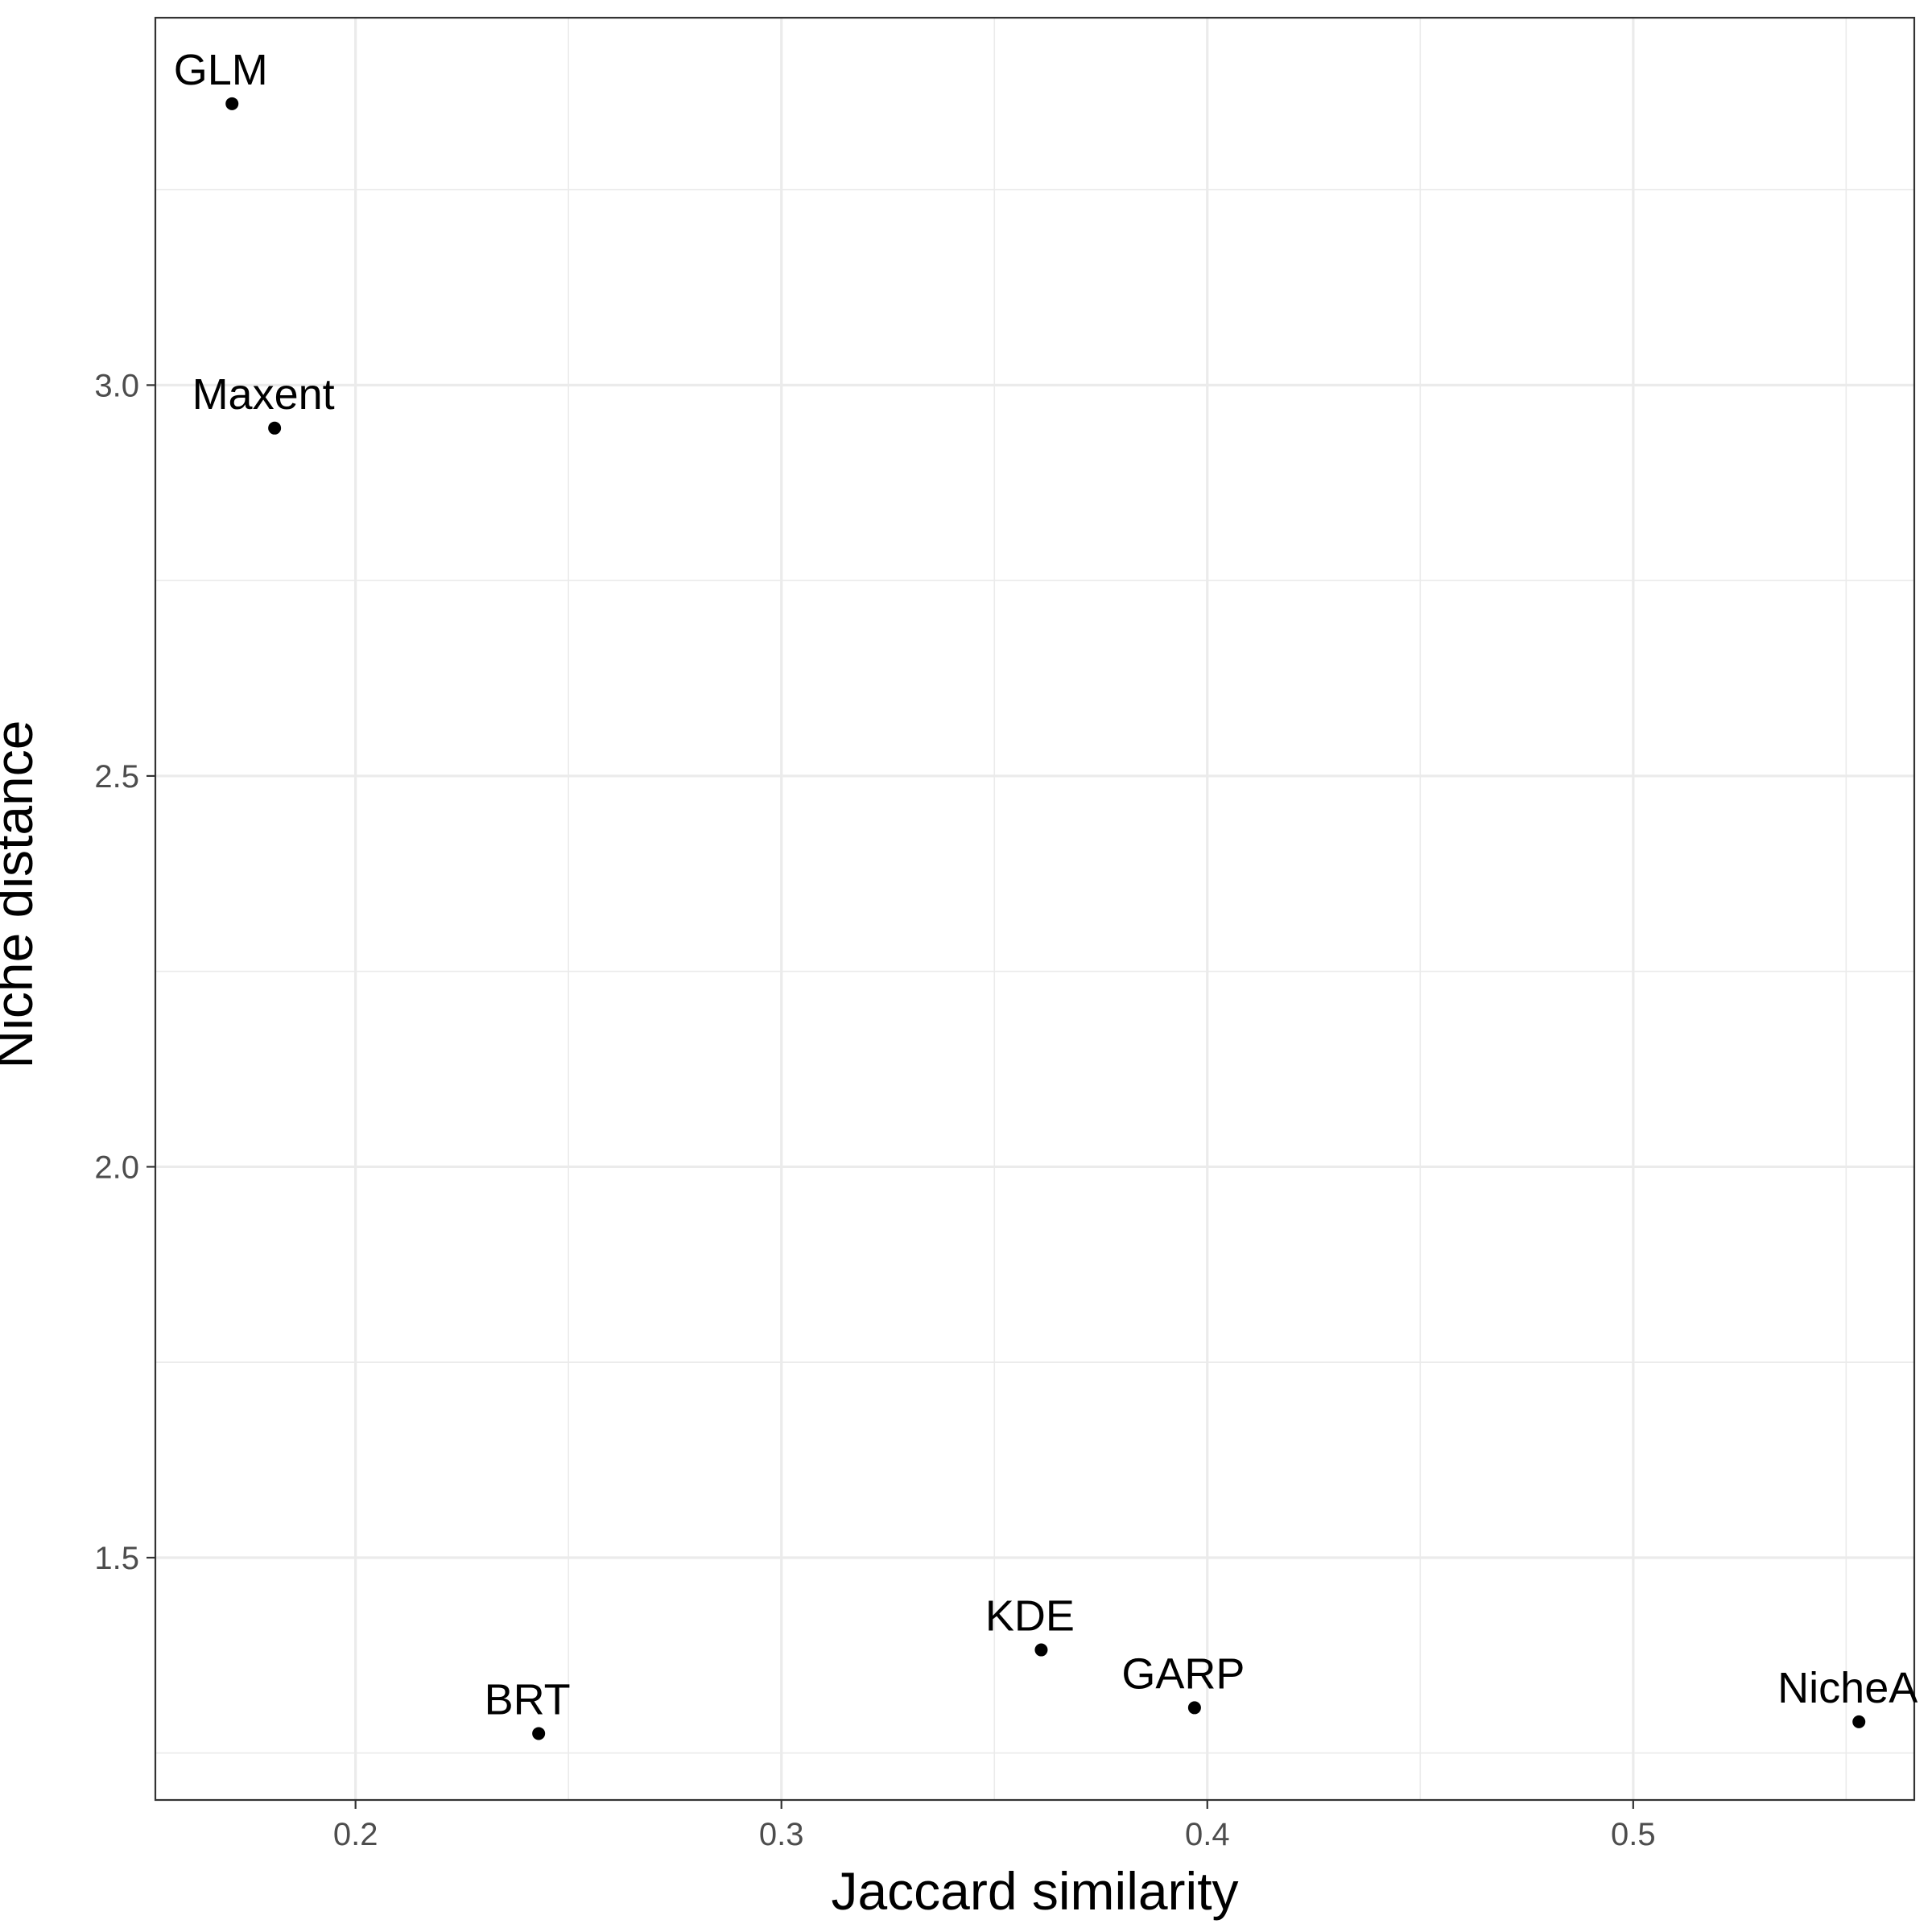 The width and height of the screenshot is (1932, 1932). What do you see at coordinates (781, 1834) in the screenshot?
I see `x-tick-label: 0.3` at bounding box center [781, 1834].